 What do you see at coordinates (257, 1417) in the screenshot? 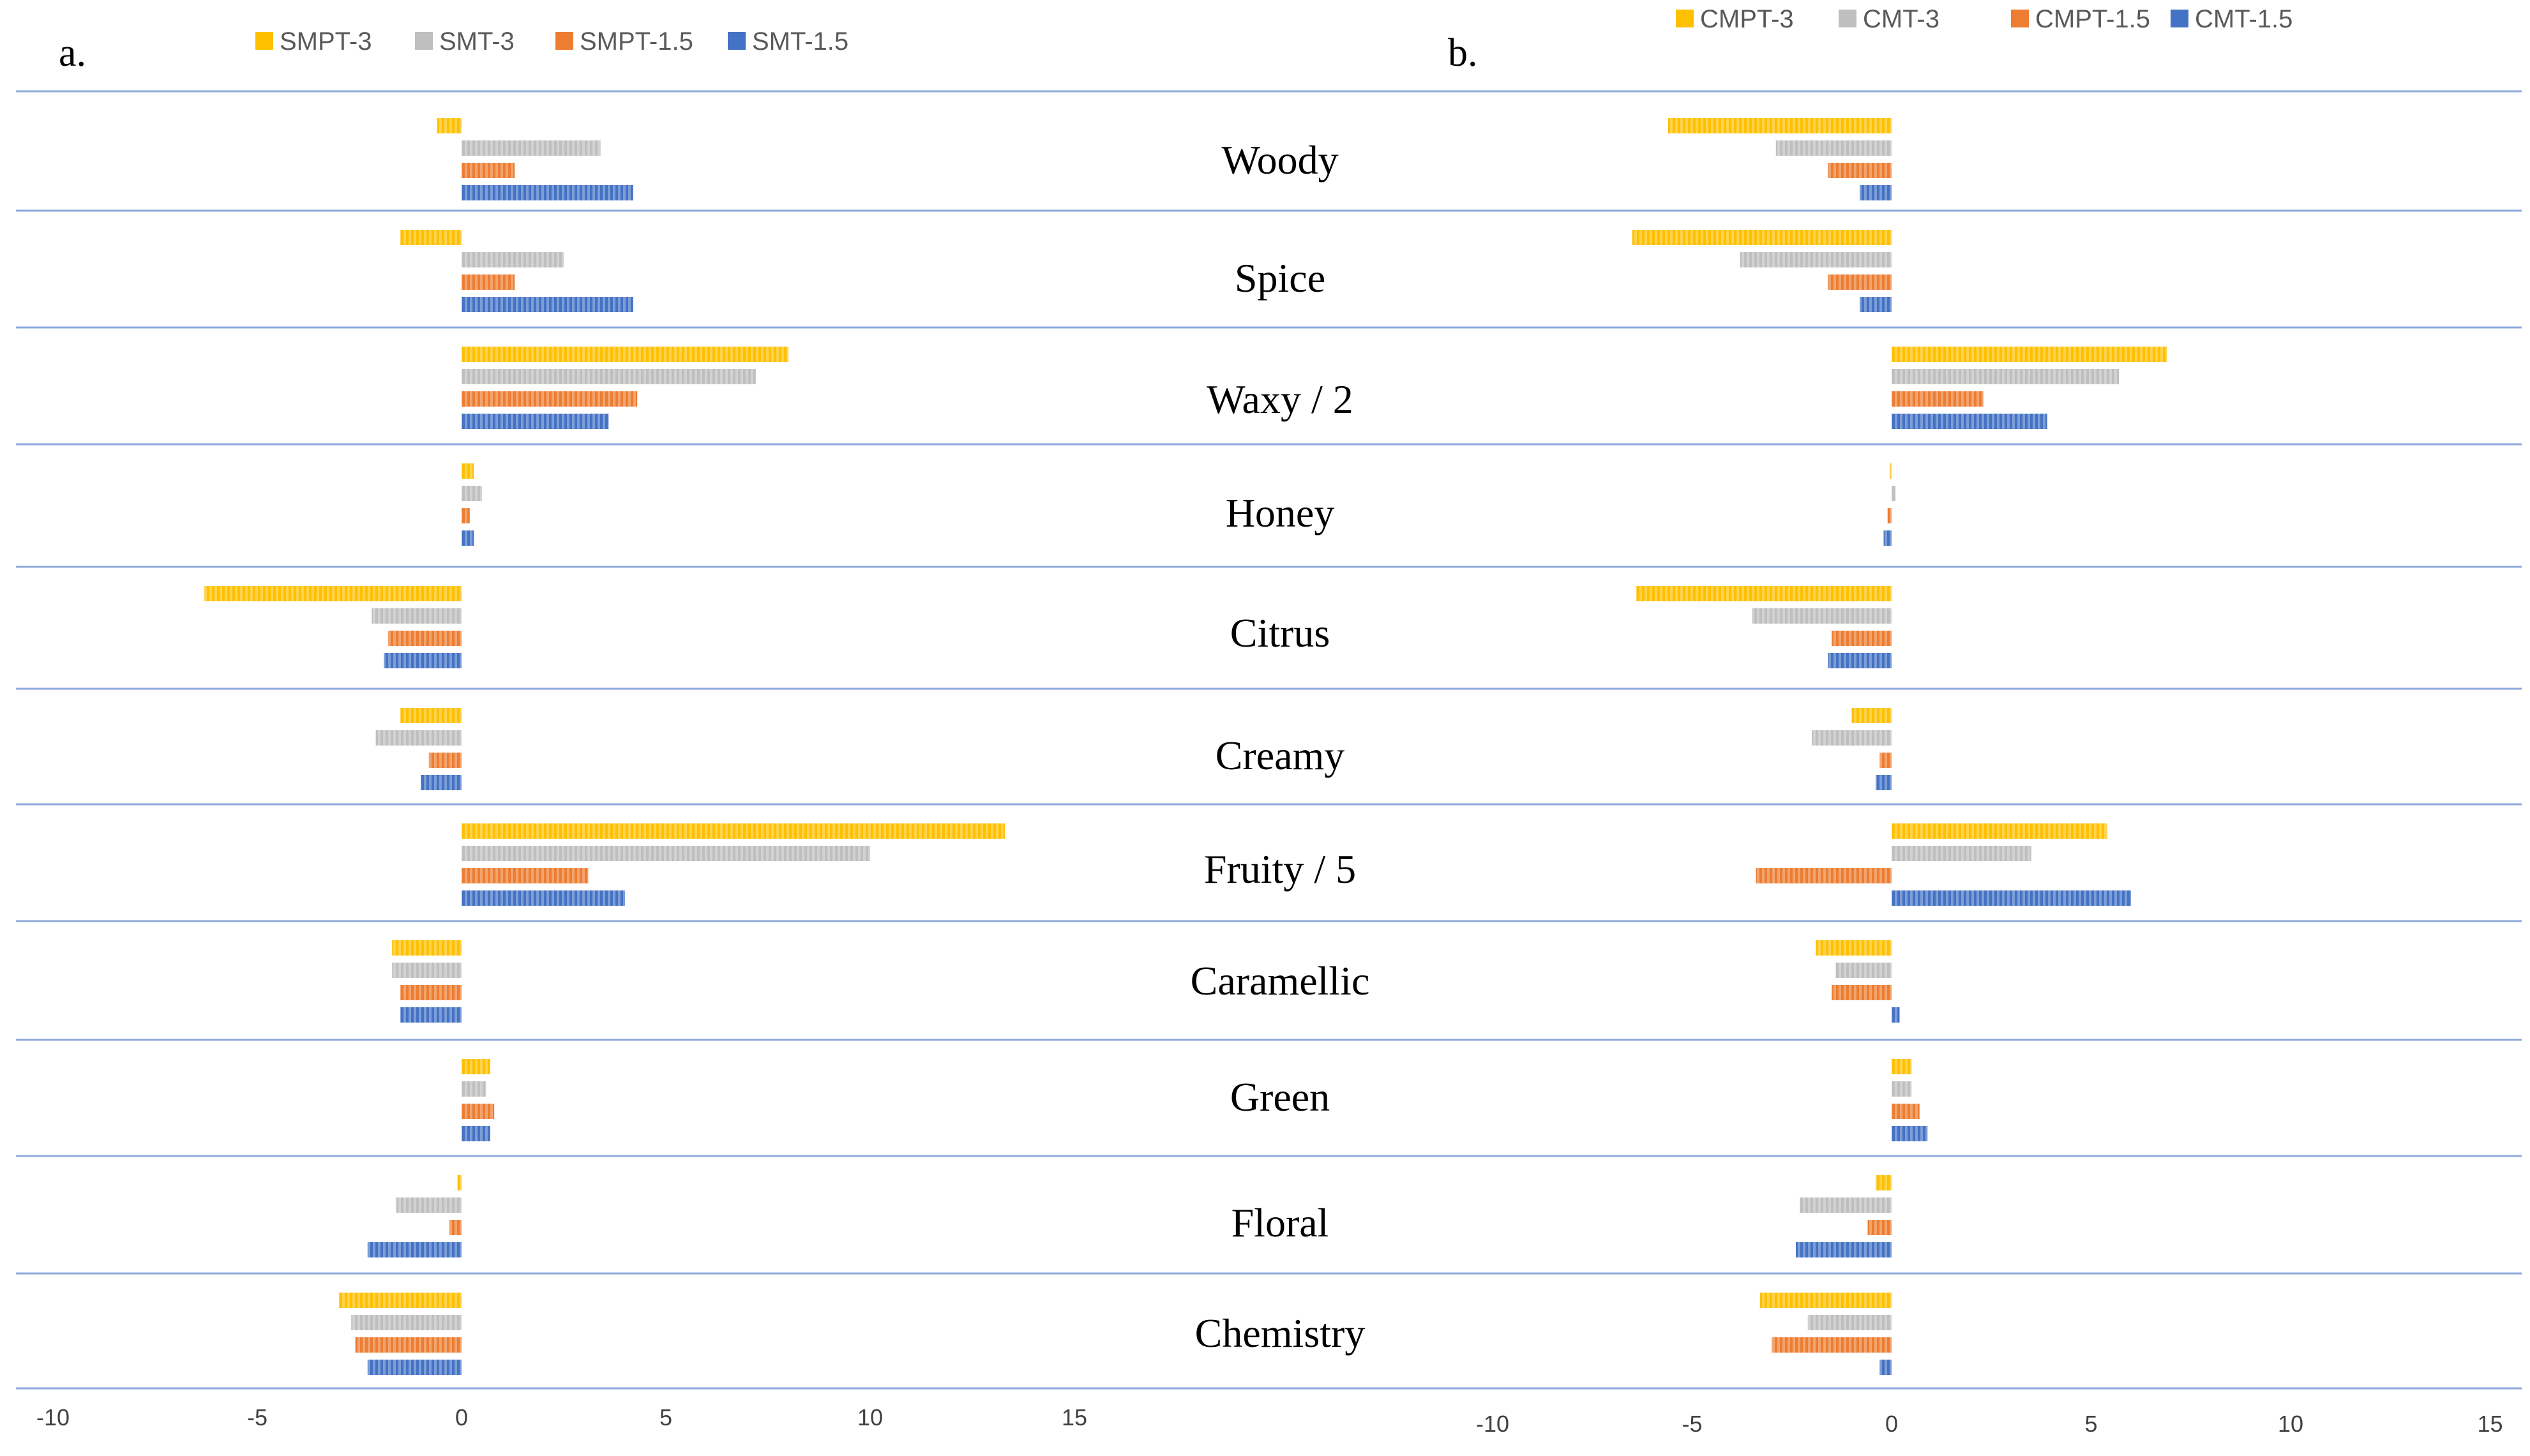
I see `tick-label-a: -5` at bounding box center [257, 1417].